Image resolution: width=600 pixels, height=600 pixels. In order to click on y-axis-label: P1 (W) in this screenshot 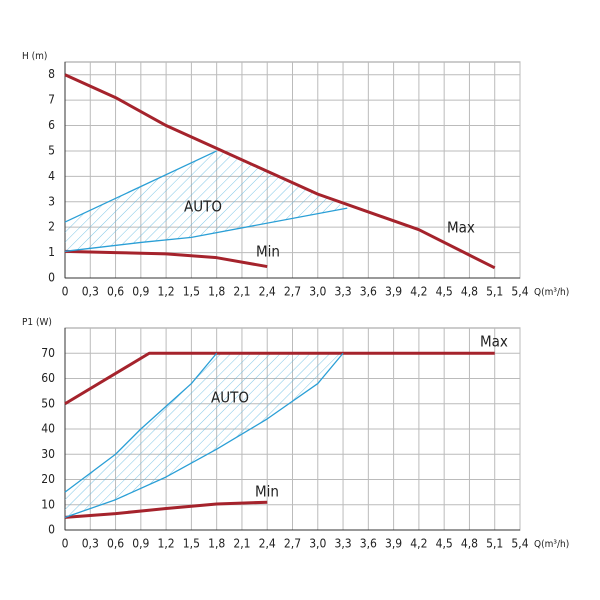, I will do `click(37, 322)`.